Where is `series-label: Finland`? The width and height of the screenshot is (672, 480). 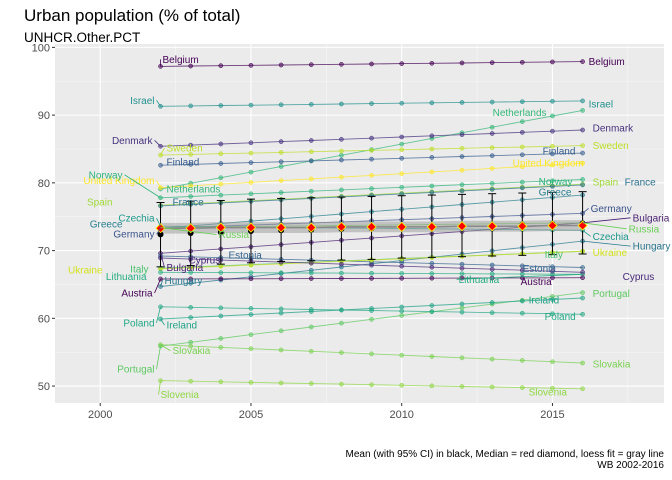 series-label: Finland is located at coordinates (183, 163).